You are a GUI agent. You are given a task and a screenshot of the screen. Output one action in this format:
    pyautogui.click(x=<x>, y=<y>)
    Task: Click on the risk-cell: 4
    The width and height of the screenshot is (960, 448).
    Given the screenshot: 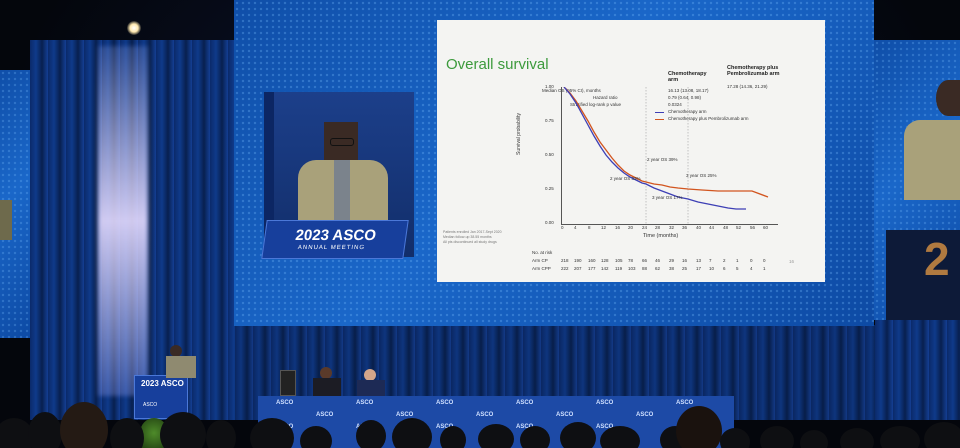 What is the action you would take?
    pyautogui.click(x=751, y=268)
    